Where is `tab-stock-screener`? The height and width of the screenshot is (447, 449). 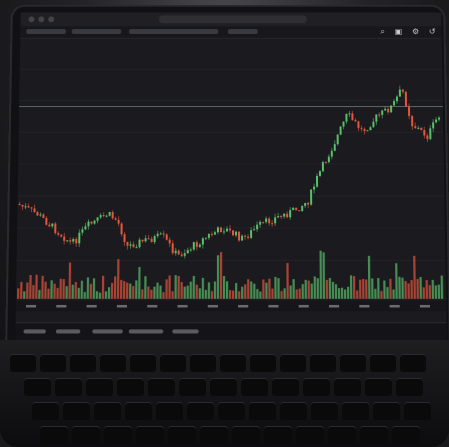
tab-stock-screener is located at coordinates (35, 331).